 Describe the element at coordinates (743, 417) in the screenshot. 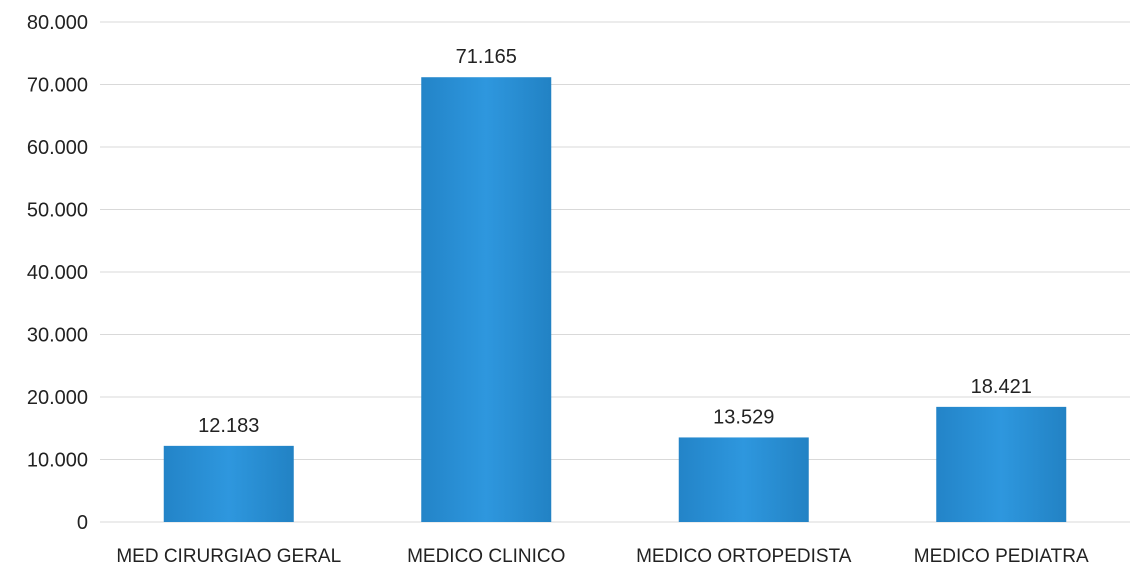

I see `data-label: 13.529` at that location.